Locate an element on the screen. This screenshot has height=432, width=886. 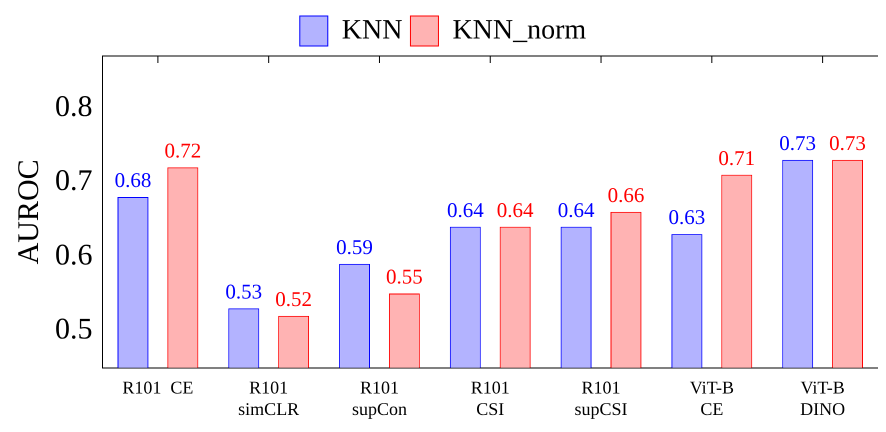
data-label: 0.52 is located at coordinates (293, 298).